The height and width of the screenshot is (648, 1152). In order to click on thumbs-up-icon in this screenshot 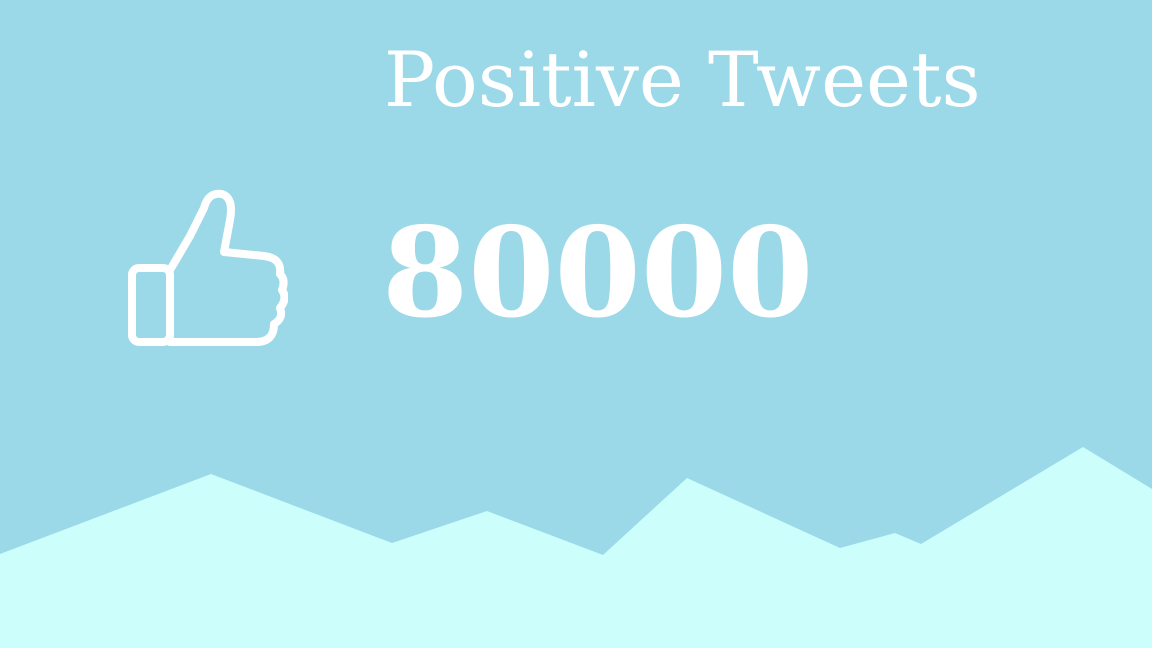, I will do `click(208, 267)`.